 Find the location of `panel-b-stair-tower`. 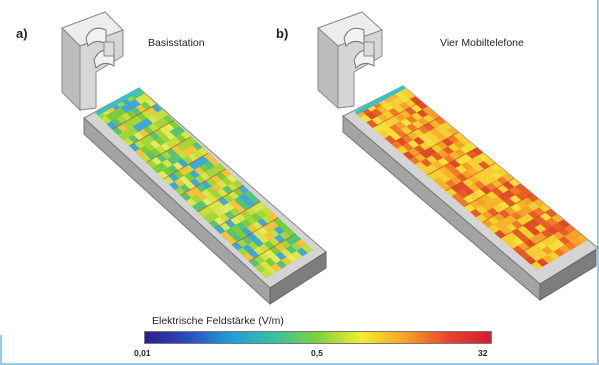

panel-b-stair-tower is located at coordinates (359, 48).